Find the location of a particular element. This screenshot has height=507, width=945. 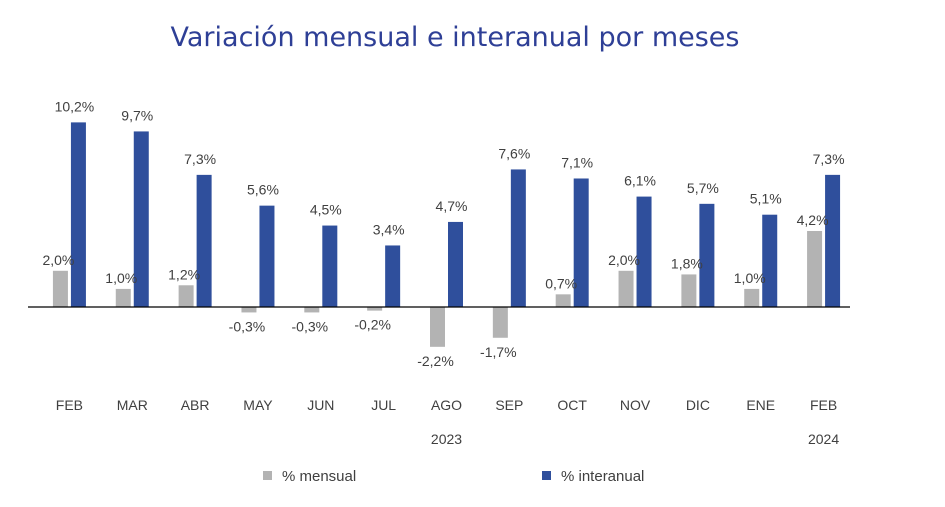

category-label-8: OCT is located at coordinates (572, 405).